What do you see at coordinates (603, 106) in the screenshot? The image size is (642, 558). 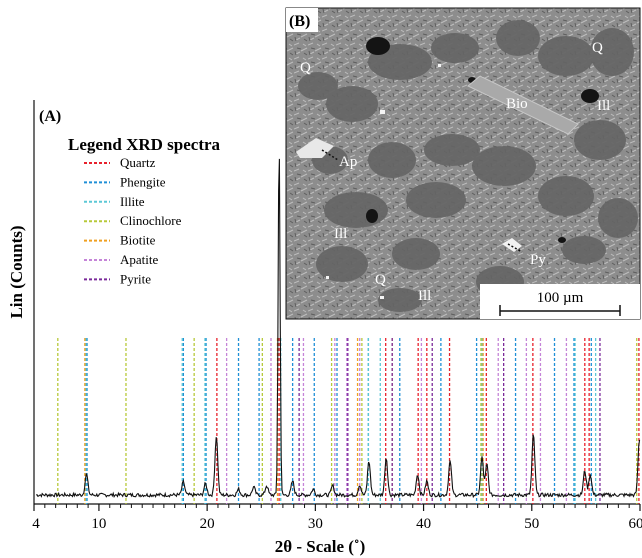 I see `sem-label-ill-1: Ill` at bounding box center [603, 106].